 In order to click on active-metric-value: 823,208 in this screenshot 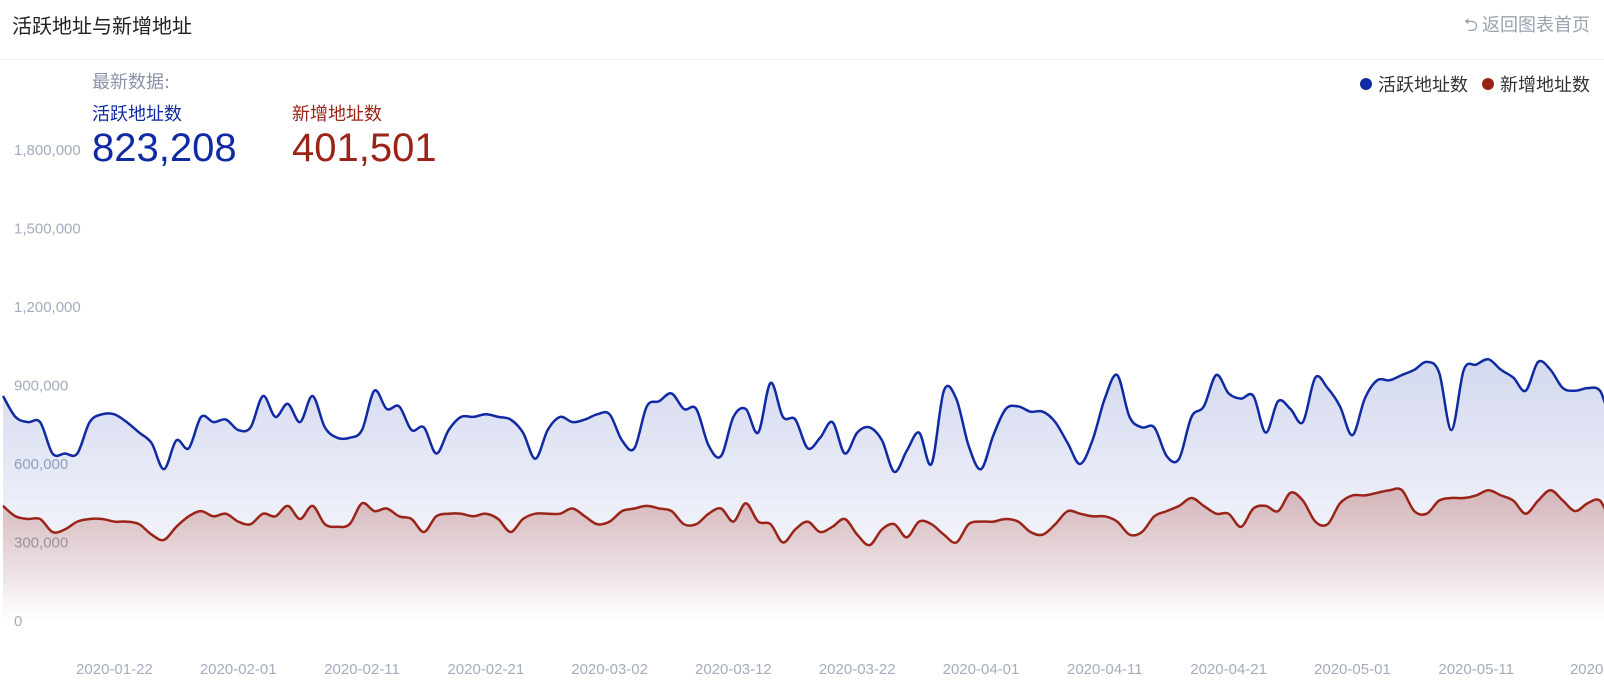, I will do `click(164, 148)`.